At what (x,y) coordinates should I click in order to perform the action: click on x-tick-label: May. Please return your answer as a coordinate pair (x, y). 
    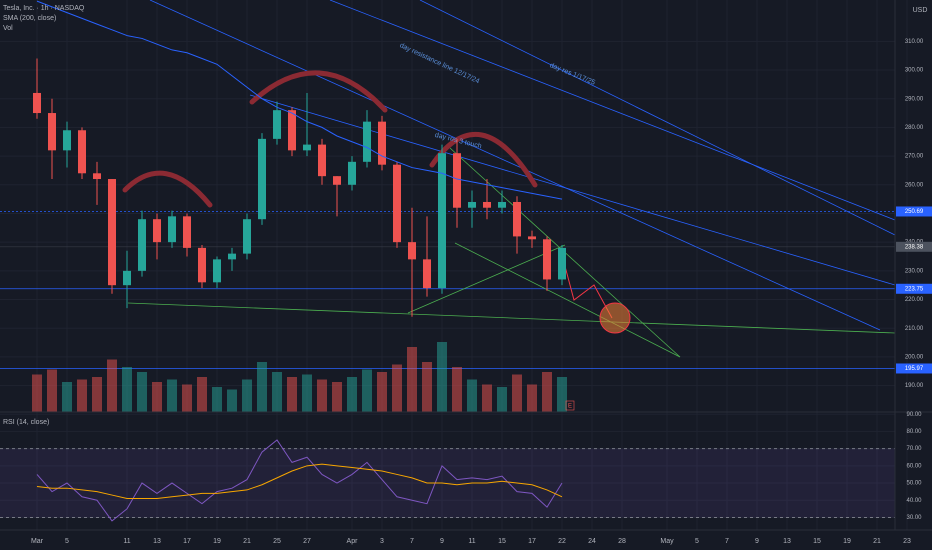
    Looking at the image, I should click on (667, 541).